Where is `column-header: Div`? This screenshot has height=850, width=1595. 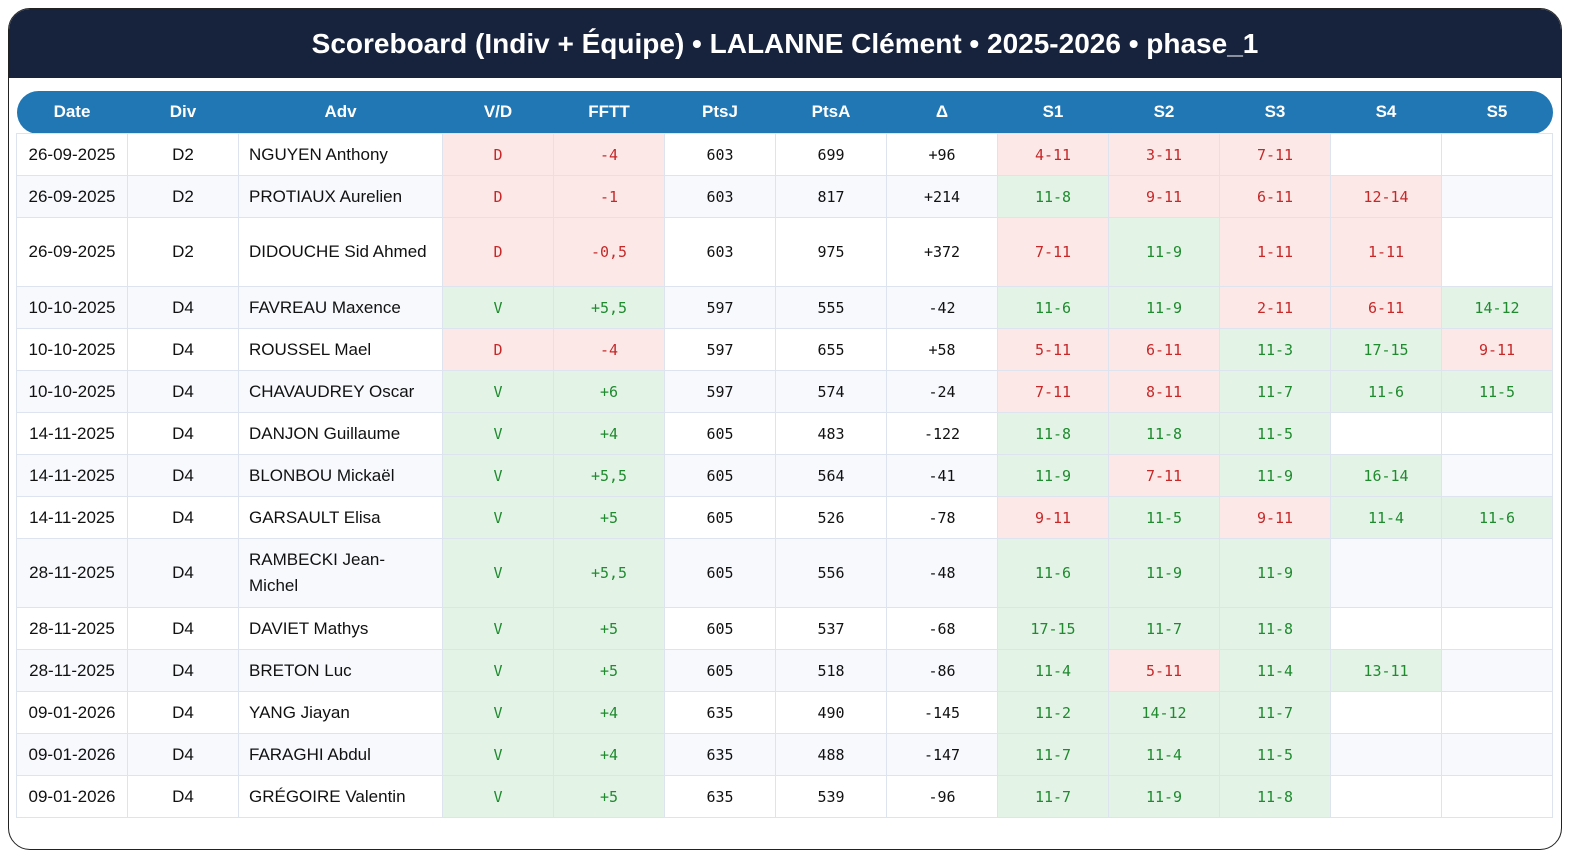 column-header: Div is located at coordinates (183, 112).